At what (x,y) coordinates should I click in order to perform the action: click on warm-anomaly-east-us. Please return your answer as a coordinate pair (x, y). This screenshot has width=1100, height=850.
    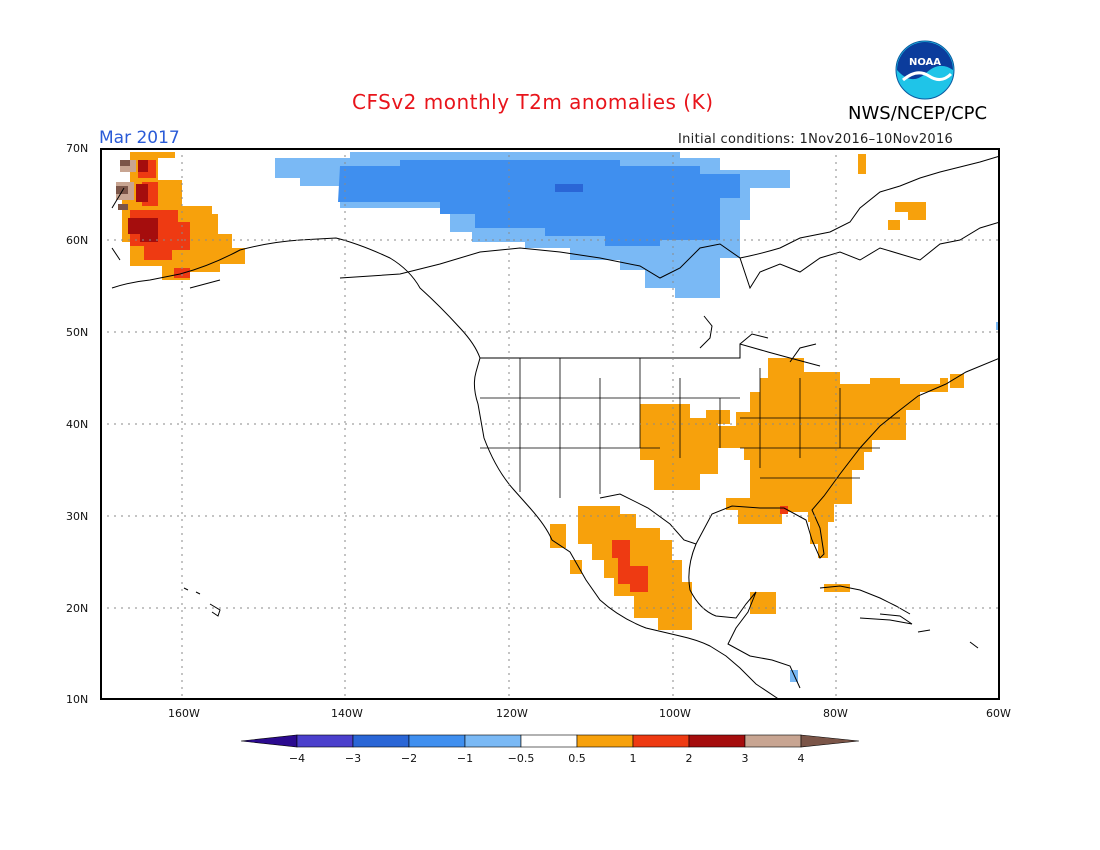
    Looking at the image, I should click on (802, 356).